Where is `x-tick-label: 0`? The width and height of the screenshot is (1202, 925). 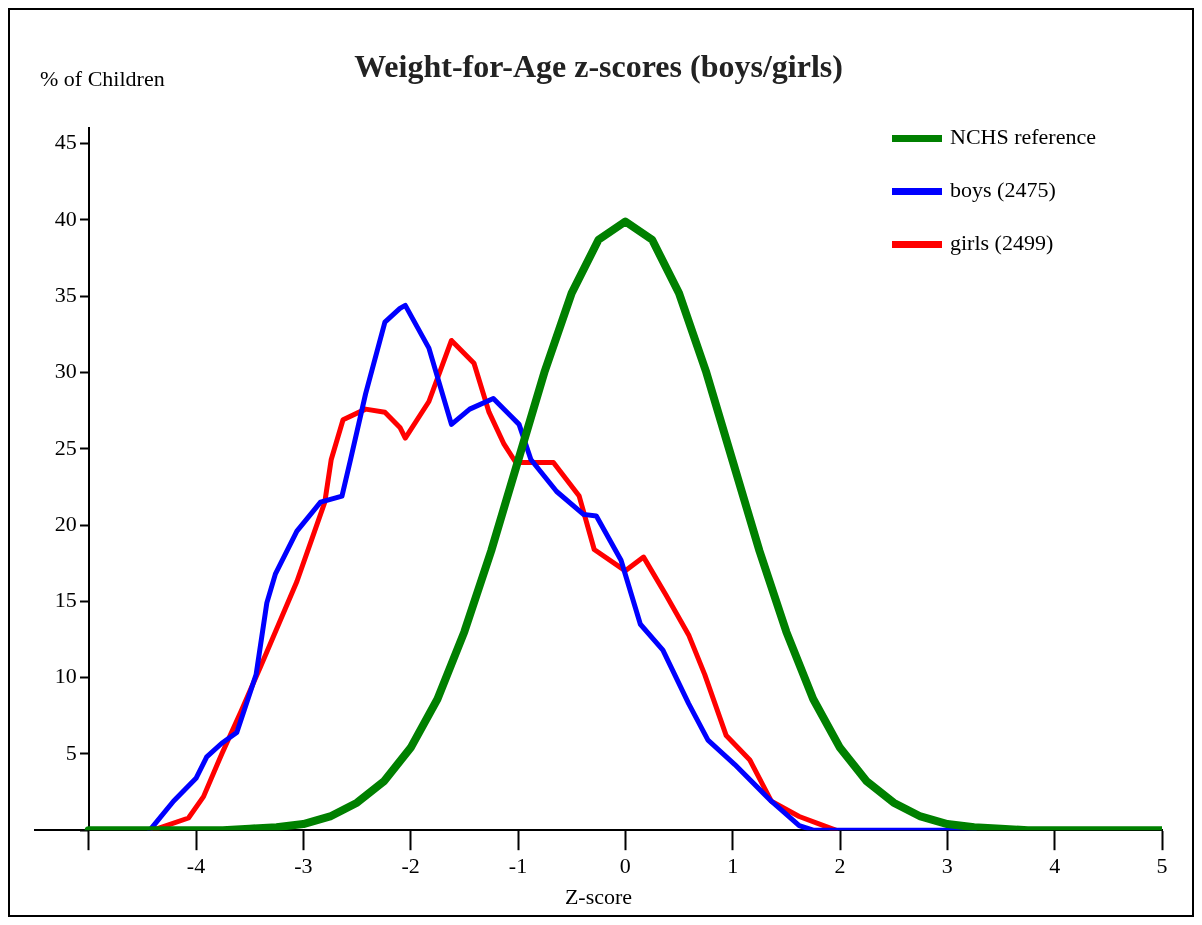 x-tick-label: 0 is located at coordinates (625, 866).